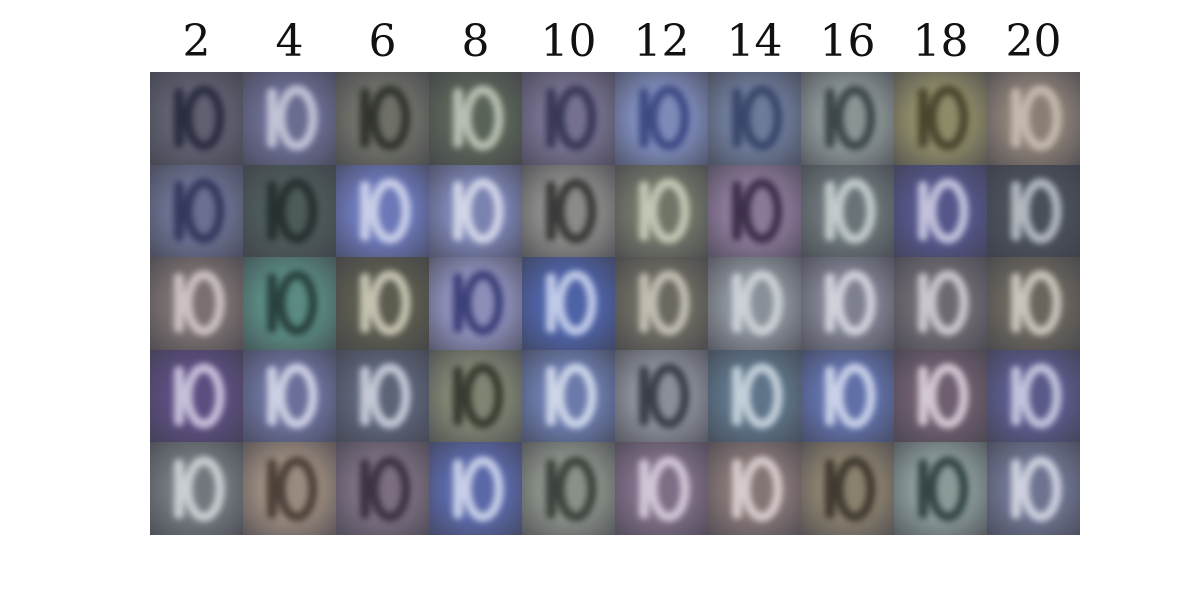  I want to click on column-label: 12, so click(661, 41).